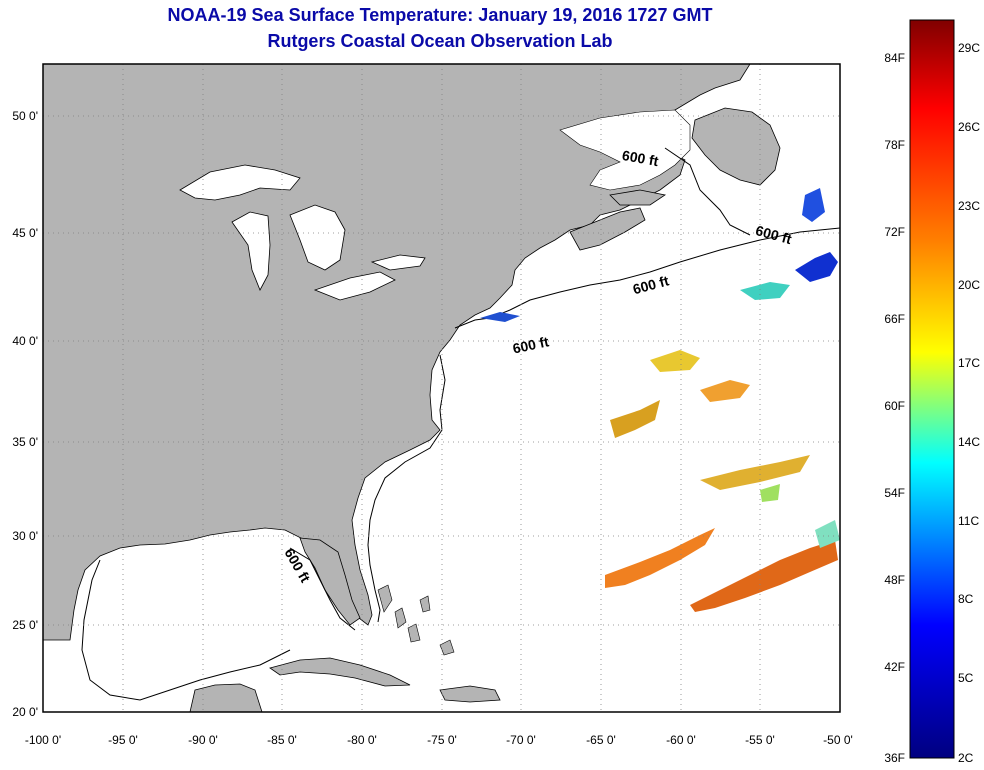 The image size is (984, 770). I want to click on lat-label: 30 0', so click(25, 536).